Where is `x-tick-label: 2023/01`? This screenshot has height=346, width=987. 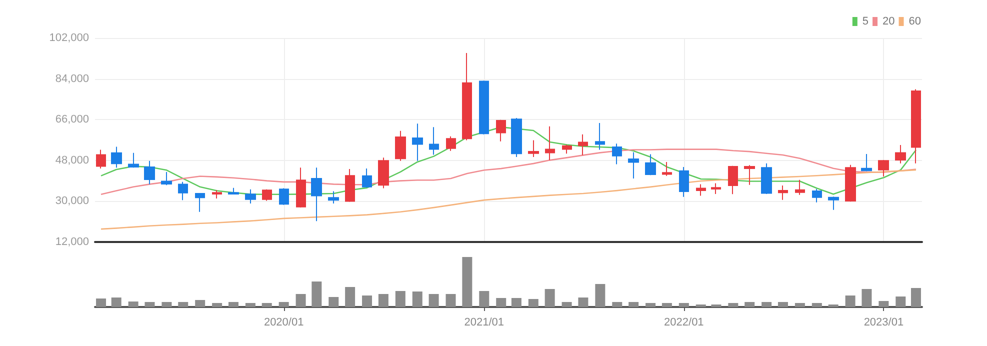
x-tick-label: 2023/01 is located at coordinates (884, 322).